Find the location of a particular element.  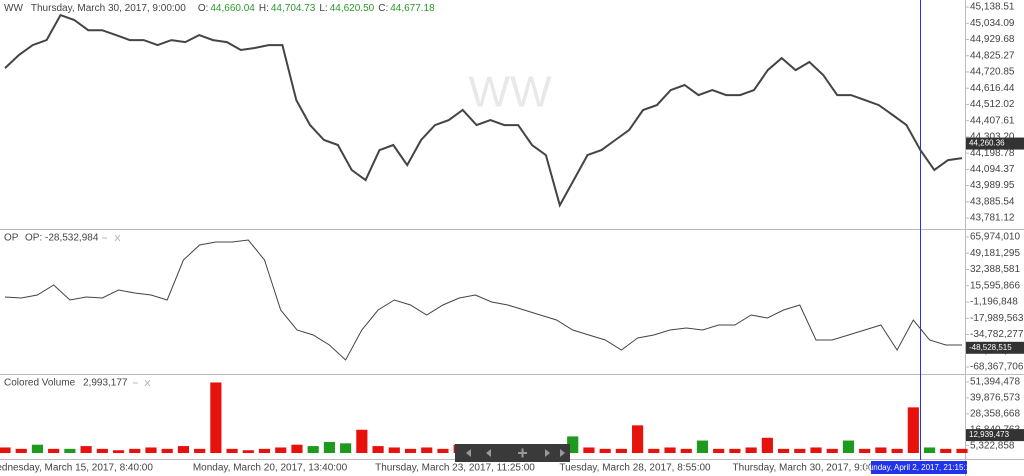

last-value-label: -48,528,515 is located at coordinates (990, 347).